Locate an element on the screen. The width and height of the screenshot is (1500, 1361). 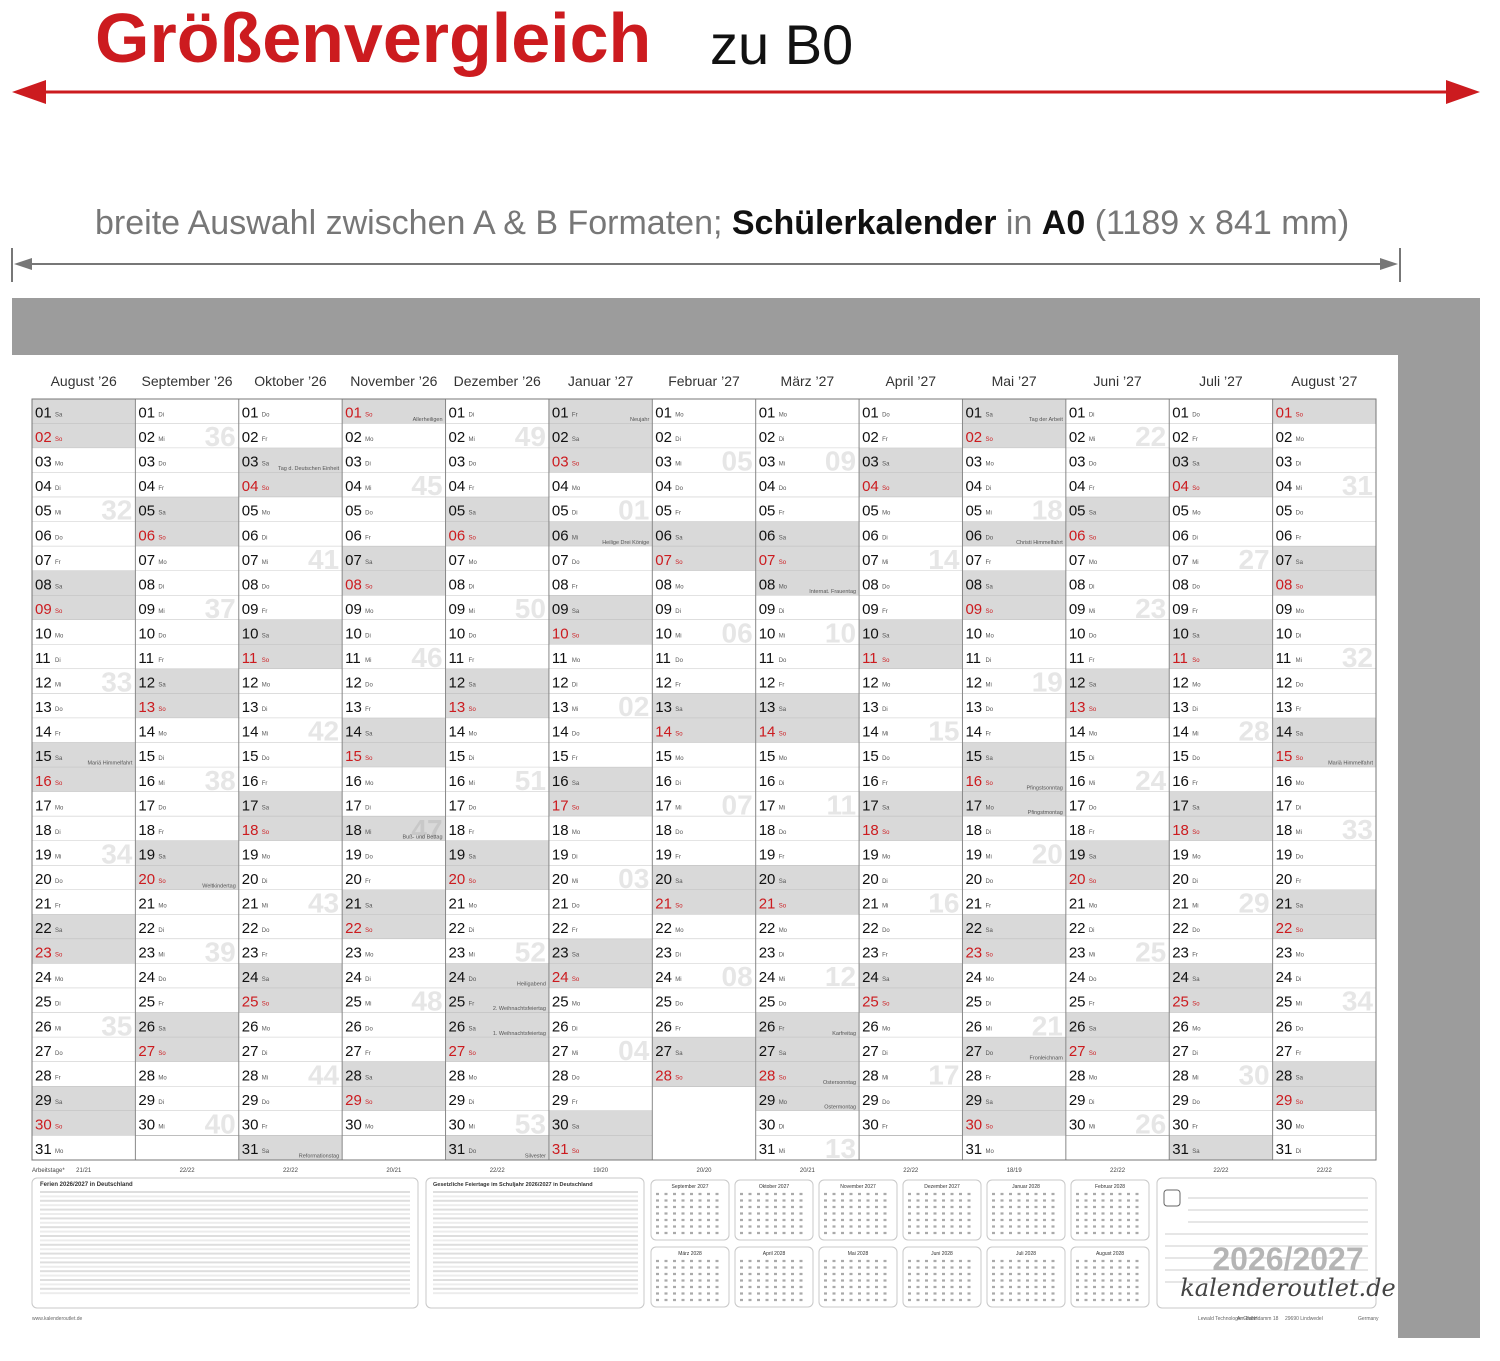
week-number: 49 is located at coordinates (530, 436).